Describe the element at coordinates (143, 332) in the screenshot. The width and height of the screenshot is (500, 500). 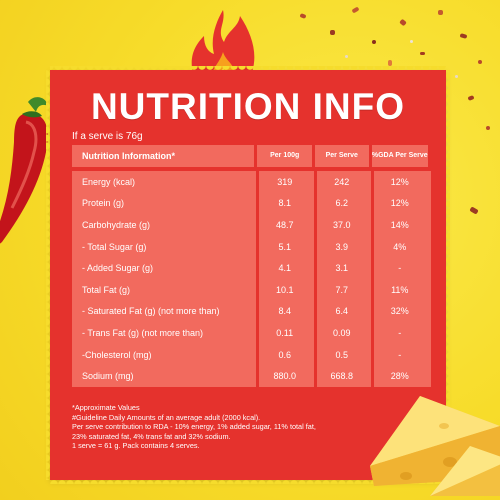
I see `row-label: - Trans Fat (g) (not more than)` at that location.